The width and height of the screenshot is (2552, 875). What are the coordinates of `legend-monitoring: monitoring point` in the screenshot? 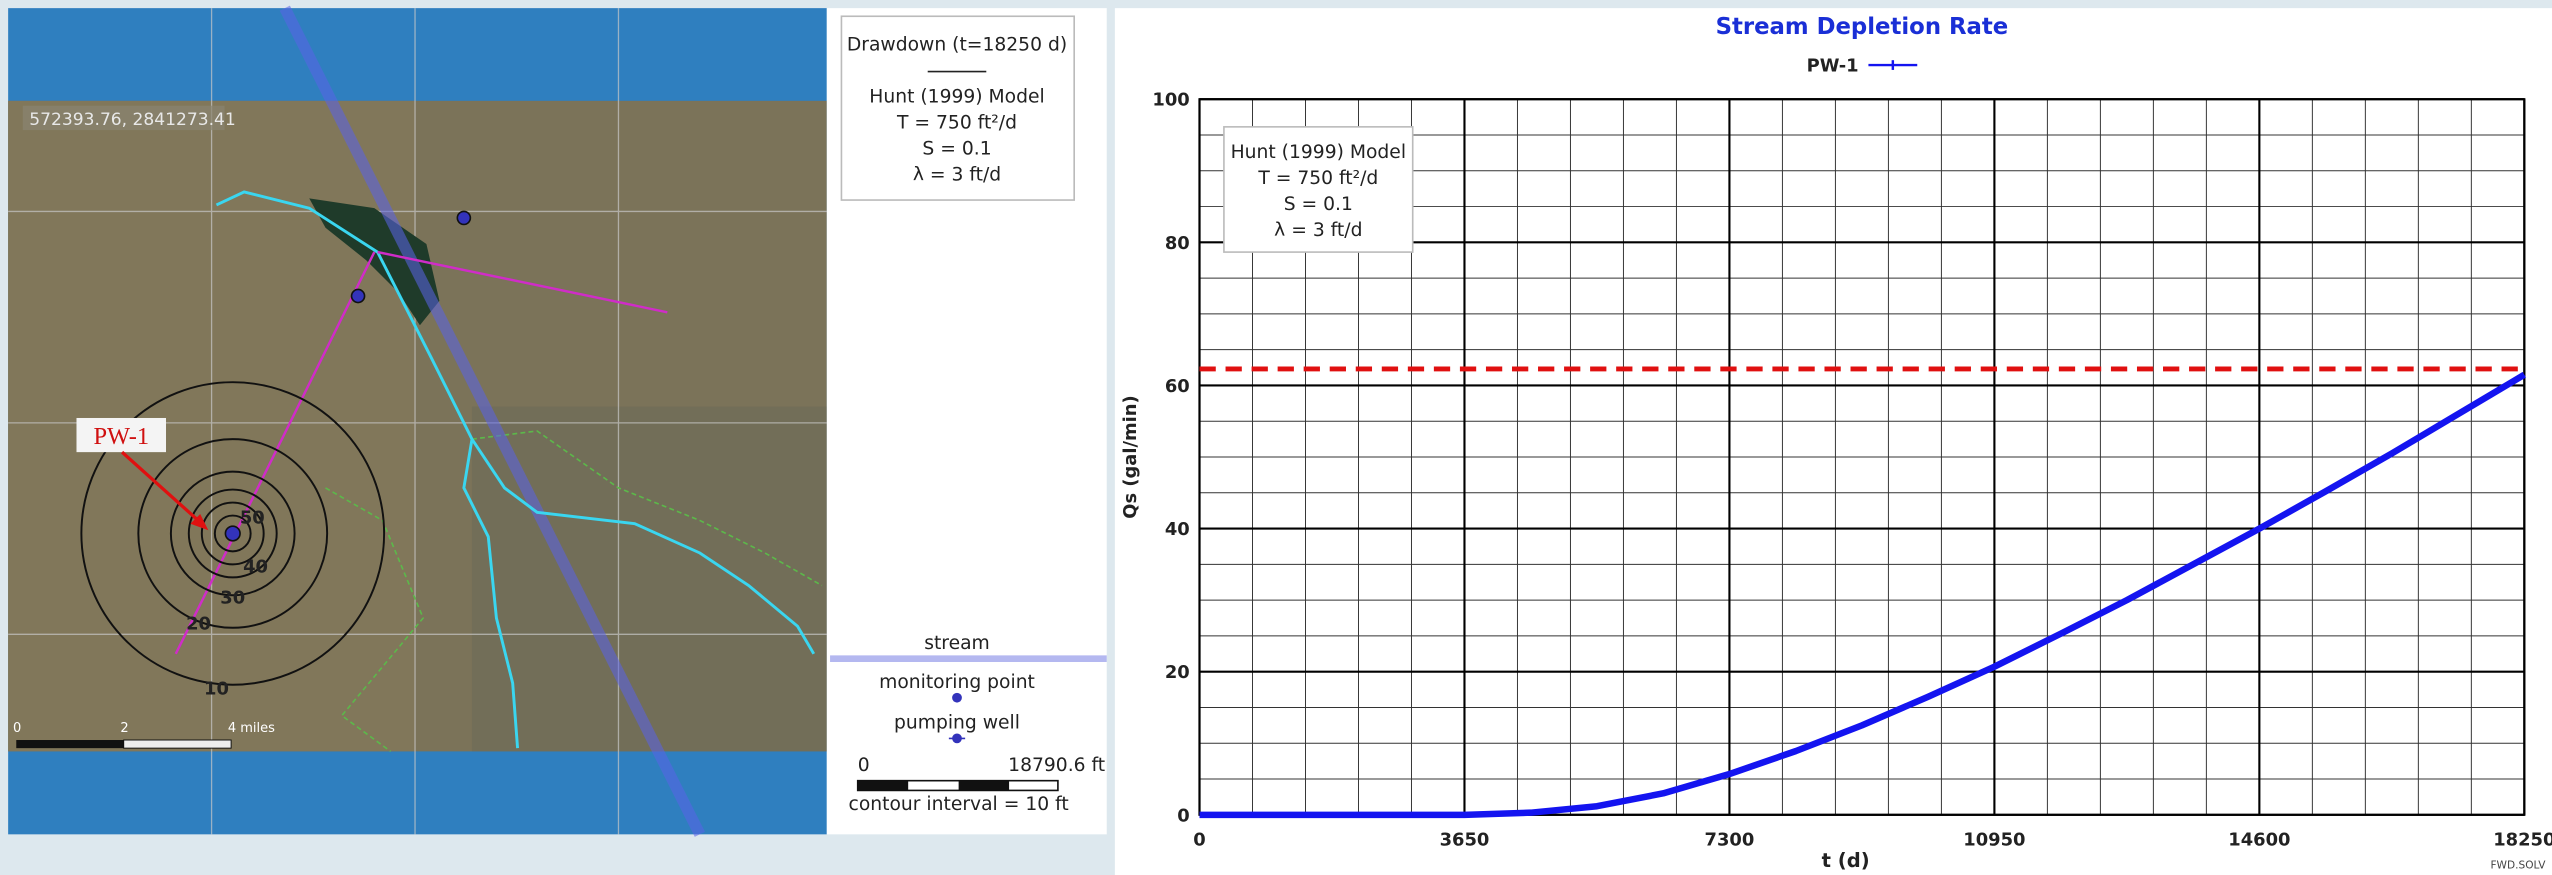 It's located at (957, 682).